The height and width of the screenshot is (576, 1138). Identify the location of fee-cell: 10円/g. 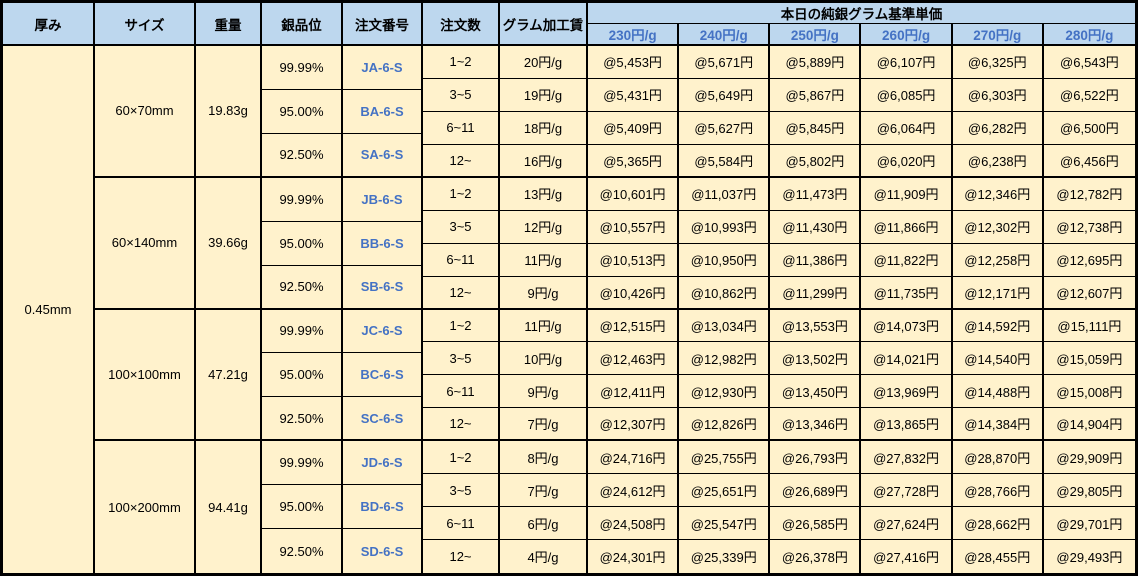
(544, 359).